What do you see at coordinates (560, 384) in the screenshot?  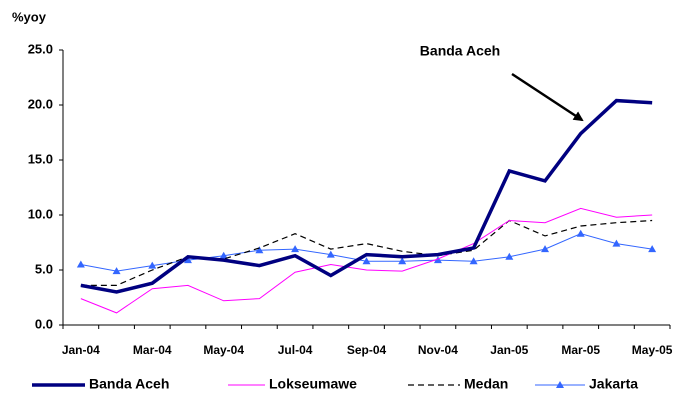 I see `legend-marker` at bounding box center [560, 384].